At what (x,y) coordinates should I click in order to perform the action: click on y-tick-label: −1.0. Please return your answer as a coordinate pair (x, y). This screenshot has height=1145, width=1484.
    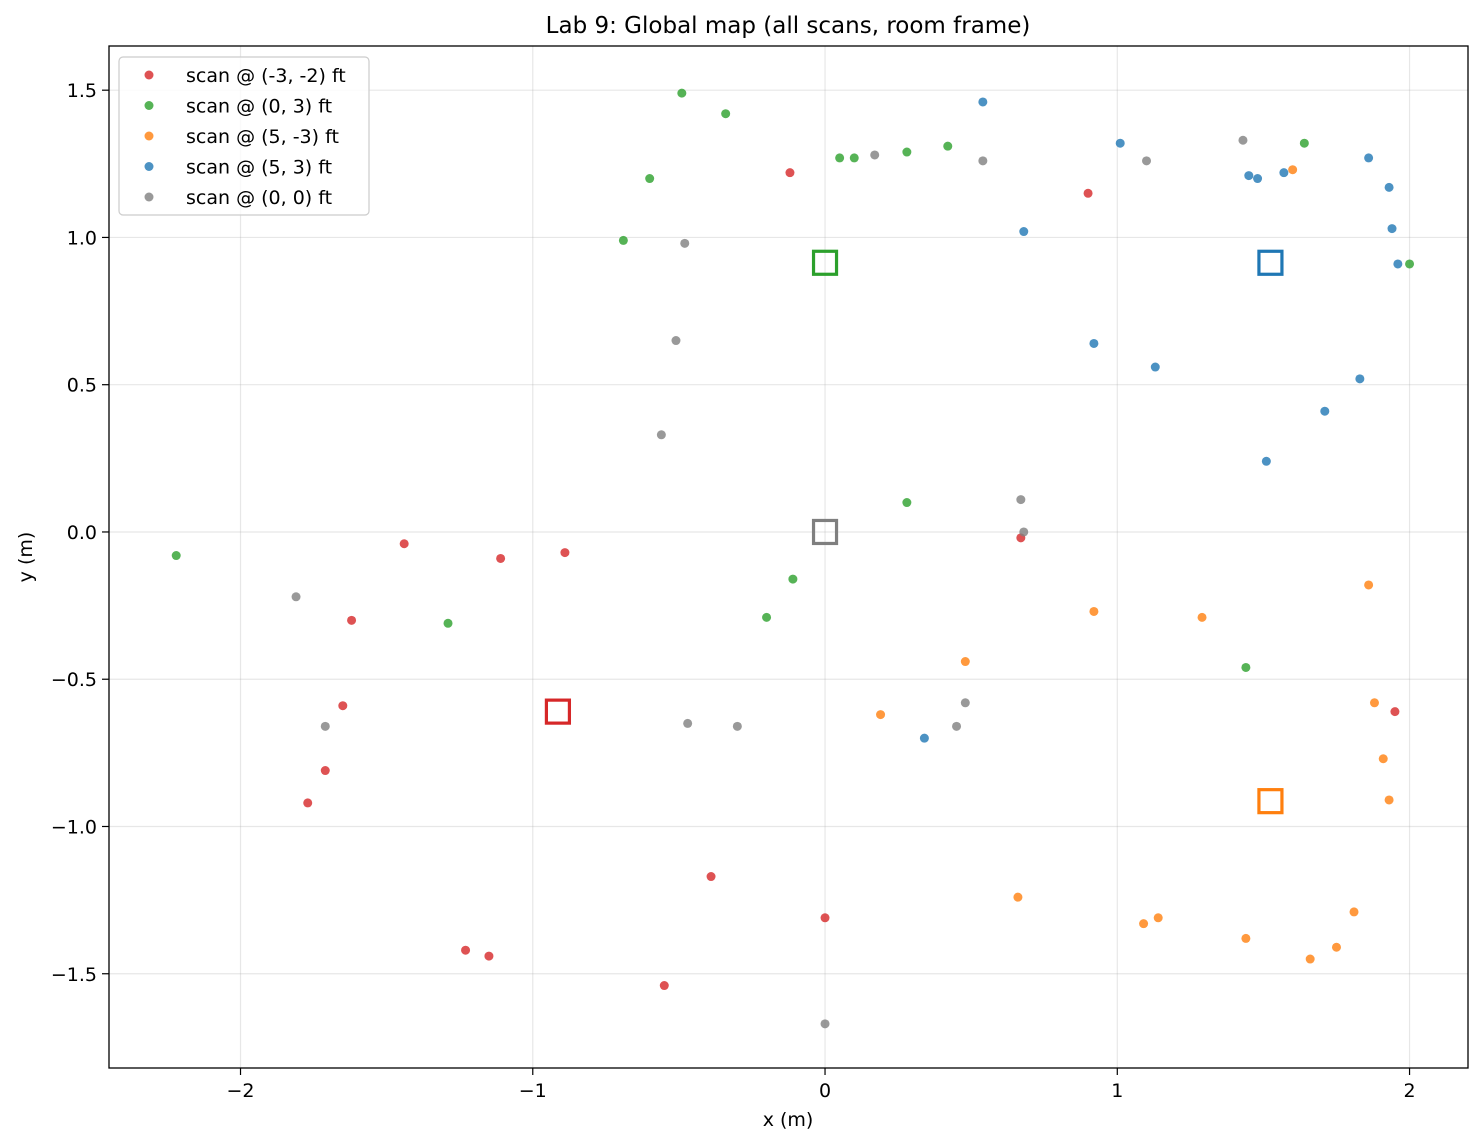
    Looking at the image, I should click on (74, 827).